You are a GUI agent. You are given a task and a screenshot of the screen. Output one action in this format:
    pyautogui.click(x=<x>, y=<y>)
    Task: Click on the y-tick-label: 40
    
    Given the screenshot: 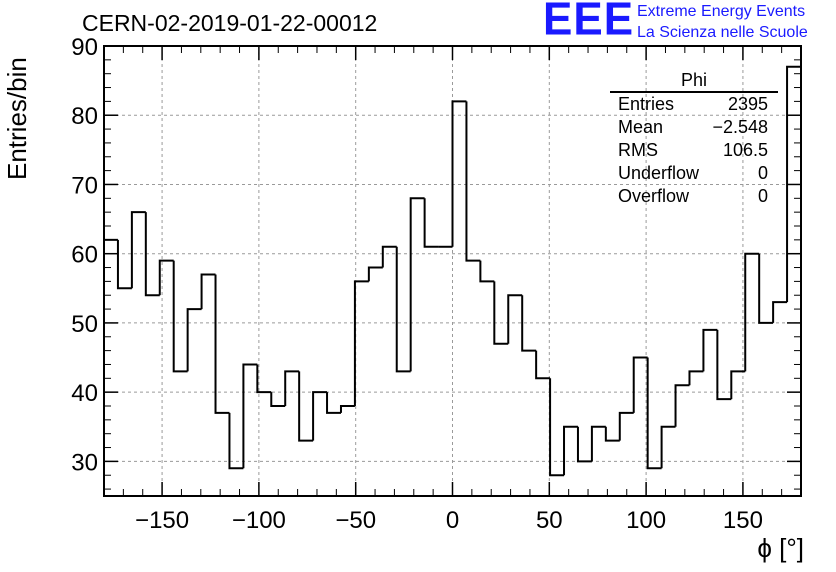 What is the action you would take?
    pyautogui.click(x=84, y=393)
    